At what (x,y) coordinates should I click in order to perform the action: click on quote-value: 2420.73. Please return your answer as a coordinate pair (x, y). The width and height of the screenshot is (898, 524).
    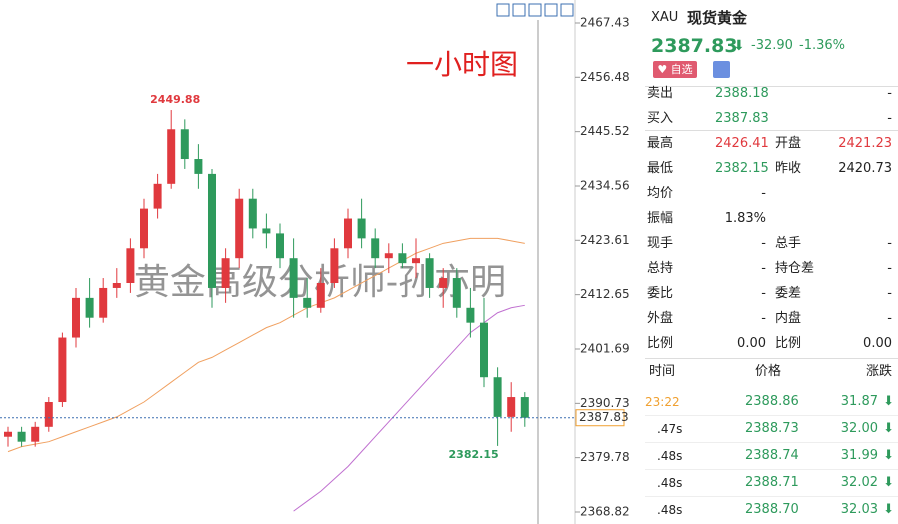
    Looking at the image, I should click on (865, 168).